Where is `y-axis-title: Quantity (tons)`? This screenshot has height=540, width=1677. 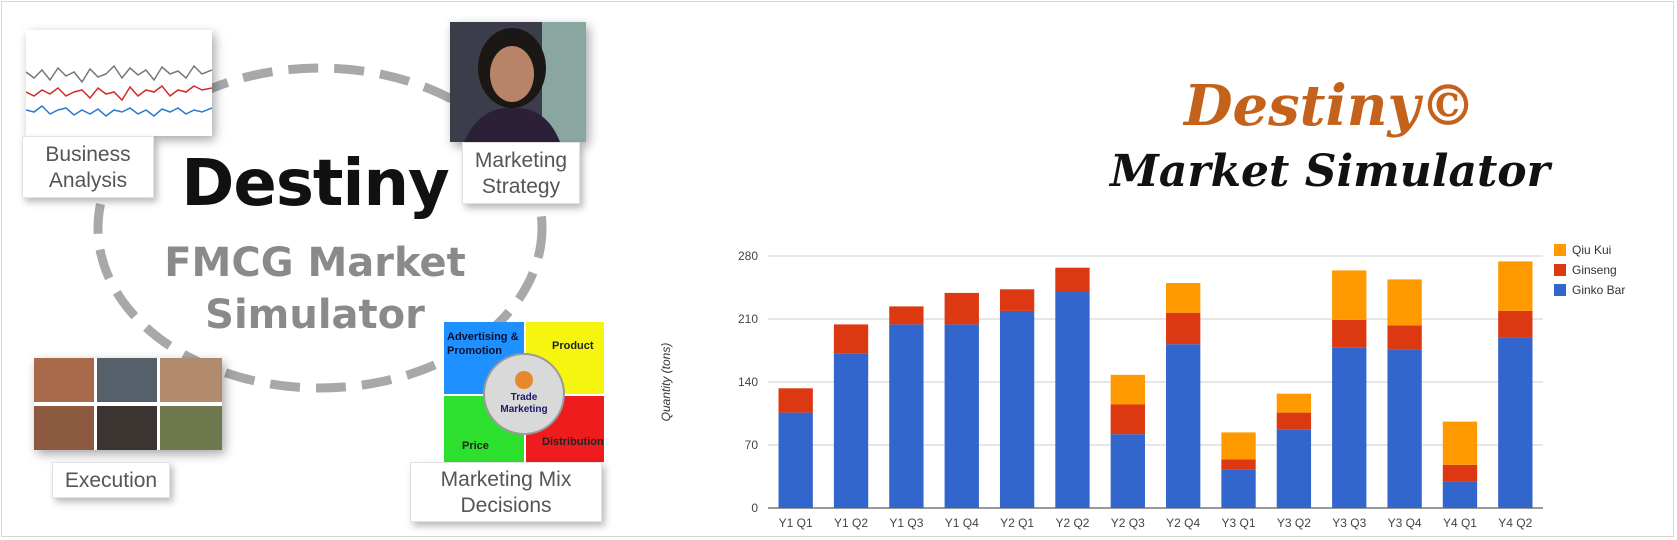 y-axis-title: Quantity (tons) is located at coordinates (666, 382).